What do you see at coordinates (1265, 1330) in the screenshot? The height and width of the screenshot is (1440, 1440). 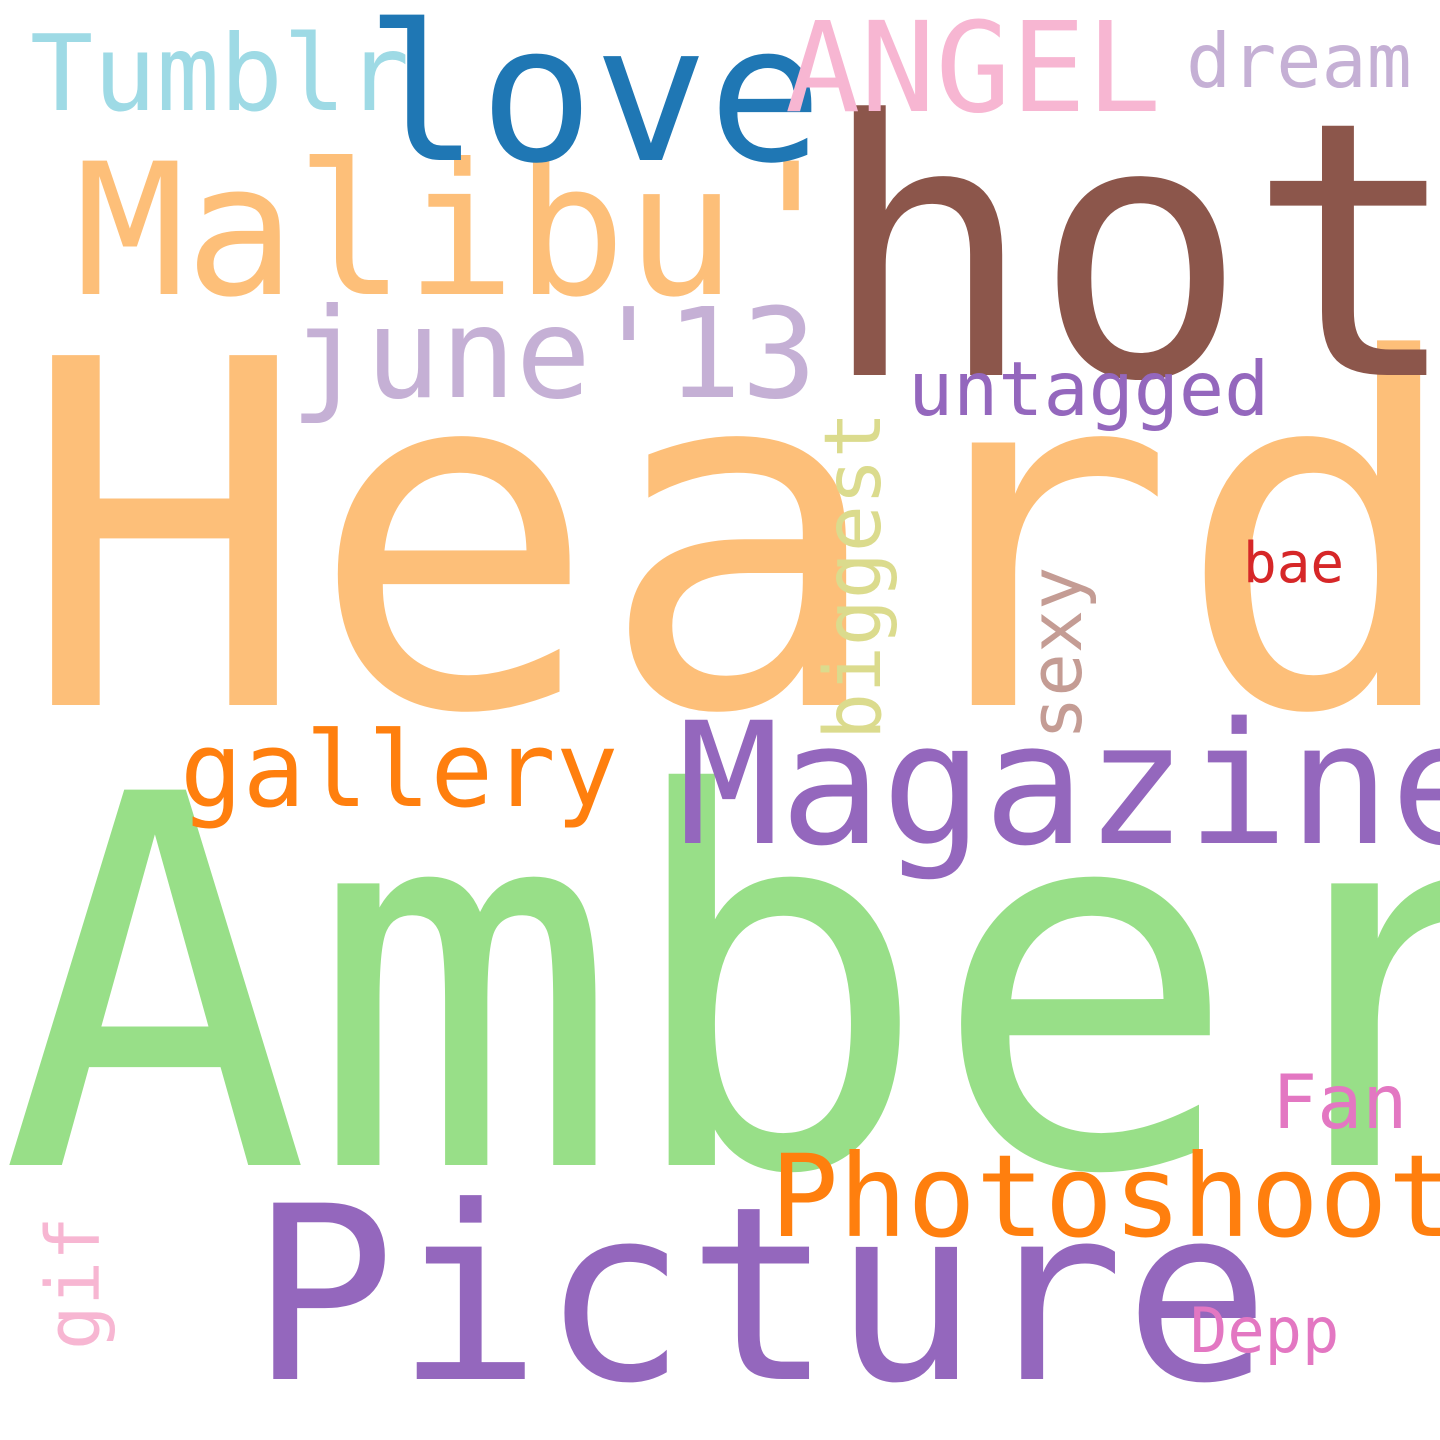 I see `word-depp: Depp` at bounding box center [1265, 1330].